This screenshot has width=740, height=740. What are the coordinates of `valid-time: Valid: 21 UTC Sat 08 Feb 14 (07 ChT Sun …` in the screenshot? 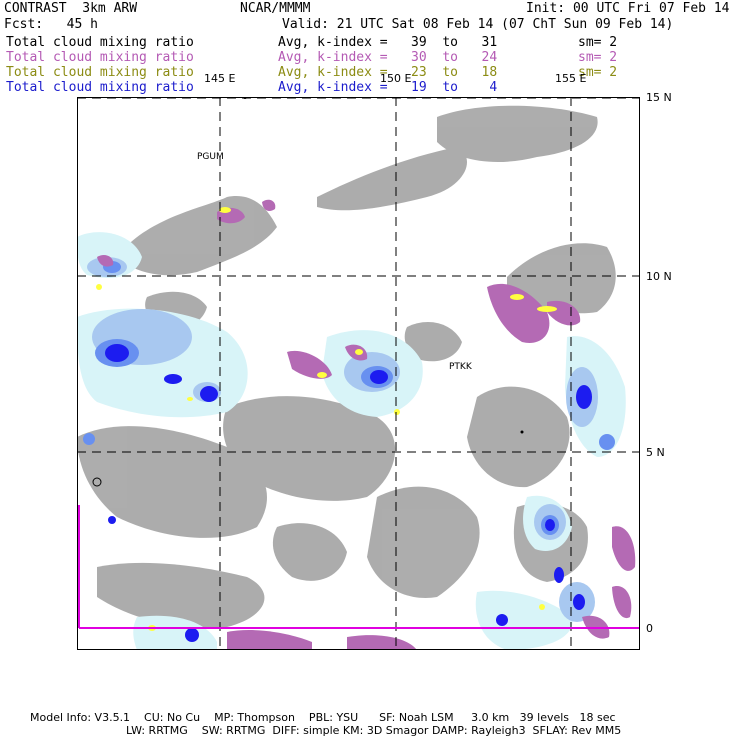 It's located at (478, 24).